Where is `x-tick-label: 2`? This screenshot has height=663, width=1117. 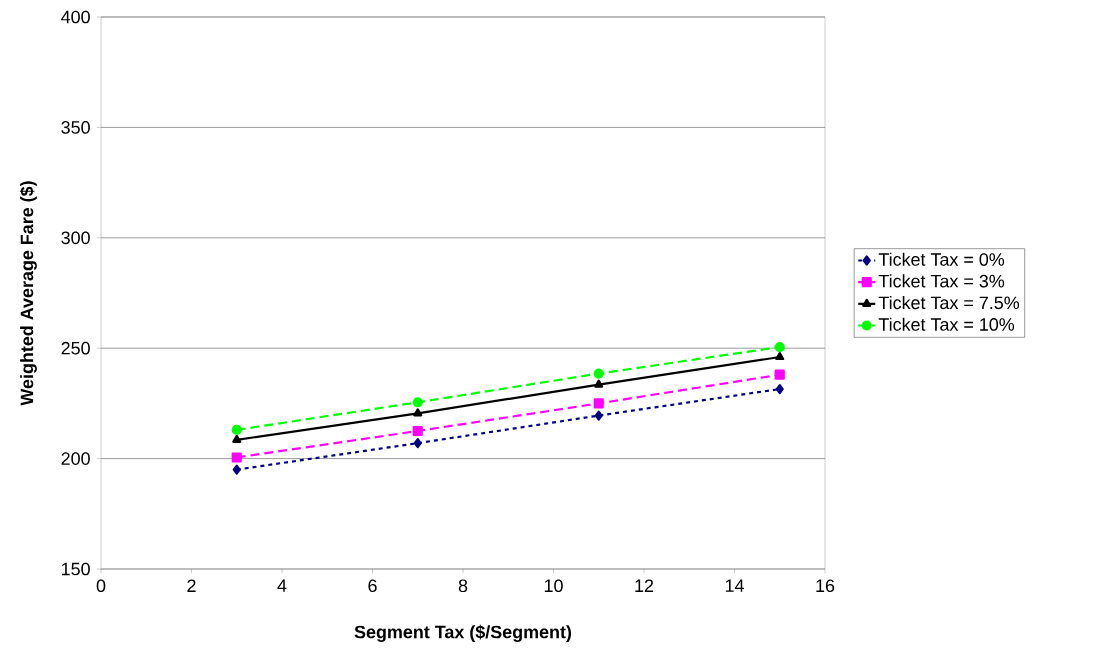
x-tick-label: 2 is located at coordinates (191, 585).